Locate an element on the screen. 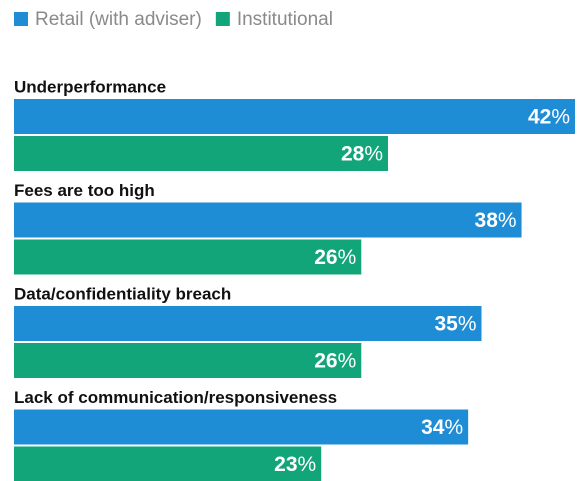  value-label: 34% is located at coordinates (442, 427).